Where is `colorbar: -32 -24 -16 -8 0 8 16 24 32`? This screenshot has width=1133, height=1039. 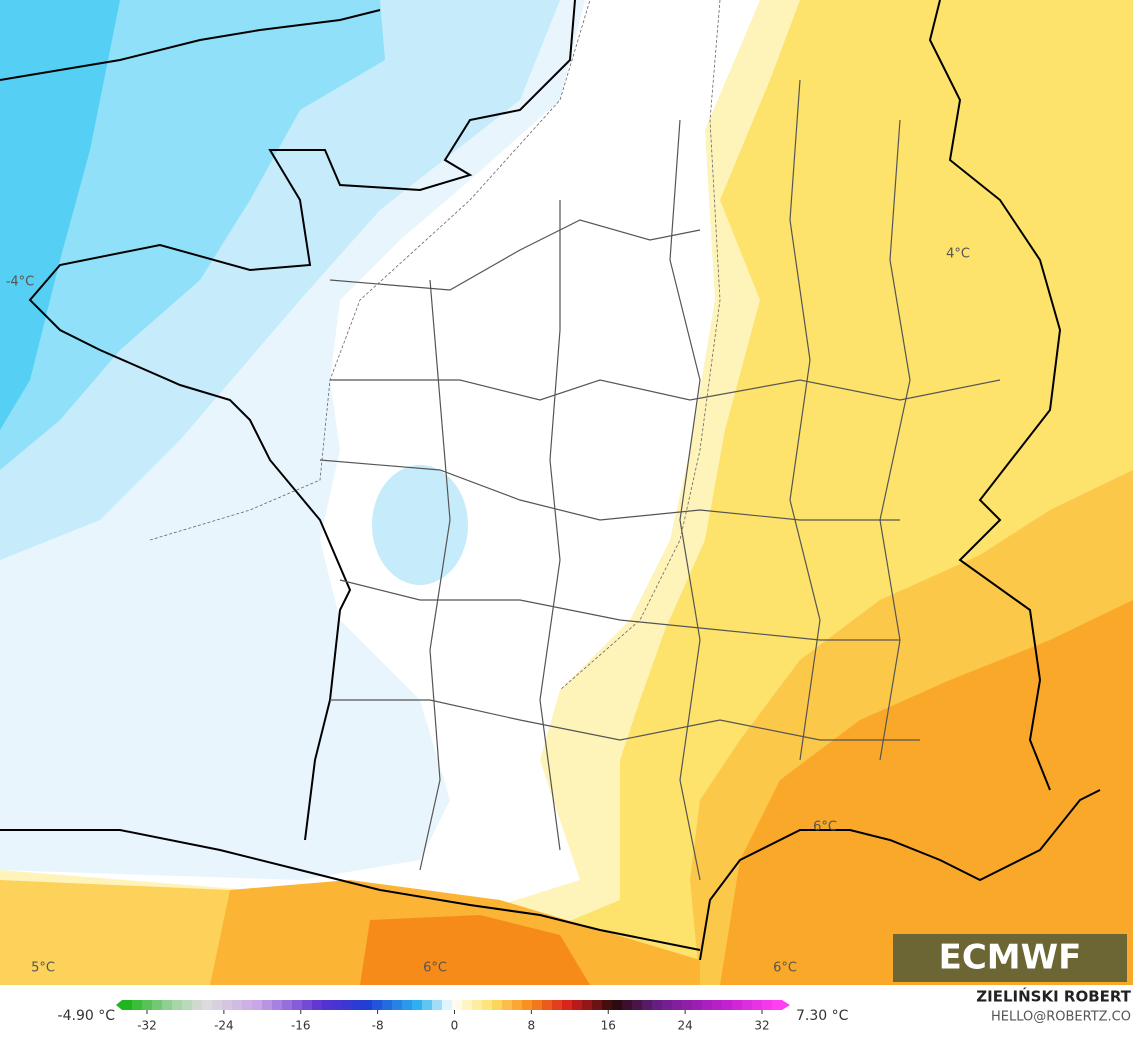
colorbar: -32 -24 -16 -8 0 8 16 24 32 is located at coordinates (453, 1016).